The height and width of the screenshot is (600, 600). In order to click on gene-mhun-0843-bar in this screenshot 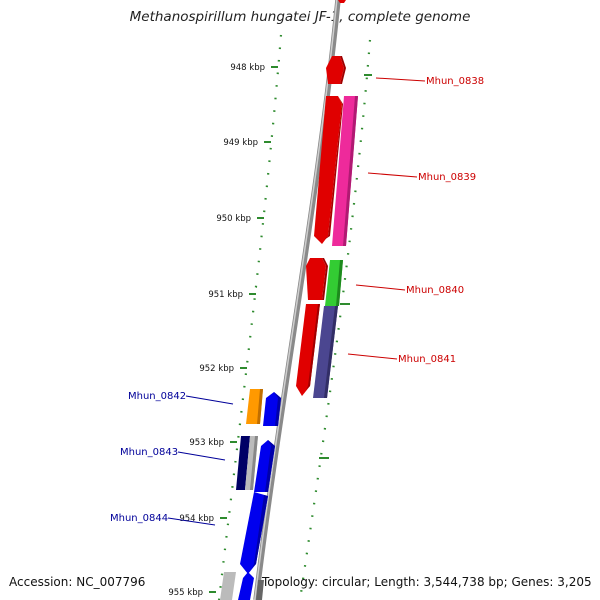, I will do `click(243, 463)`.